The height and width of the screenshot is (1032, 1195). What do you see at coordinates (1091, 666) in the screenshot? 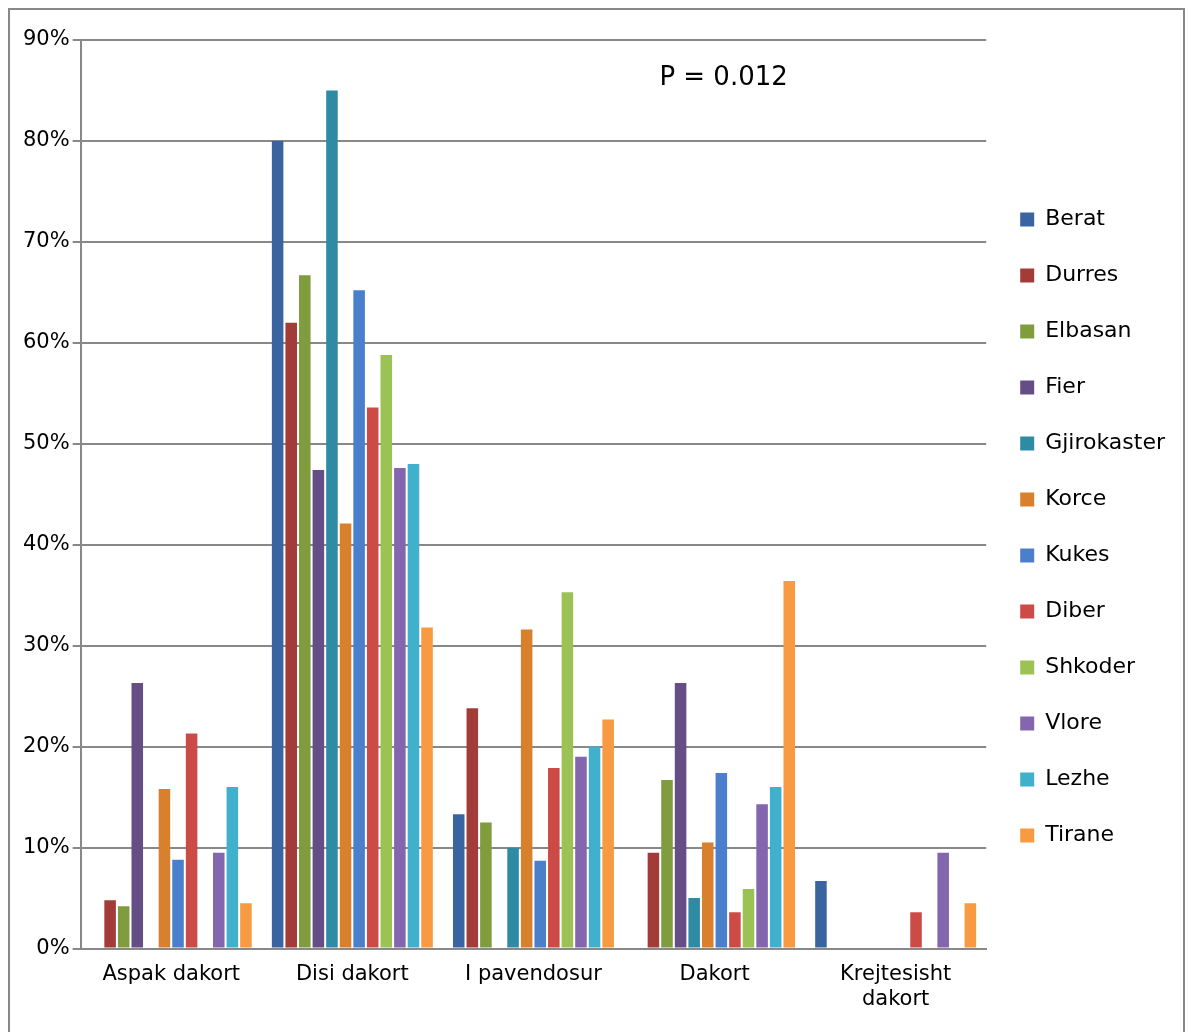
I see `legend-label: Shkoder` at bounding box center [1091, 666].